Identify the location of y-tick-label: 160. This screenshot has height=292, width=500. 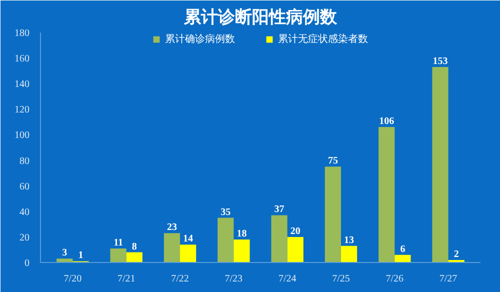
(22, 59).